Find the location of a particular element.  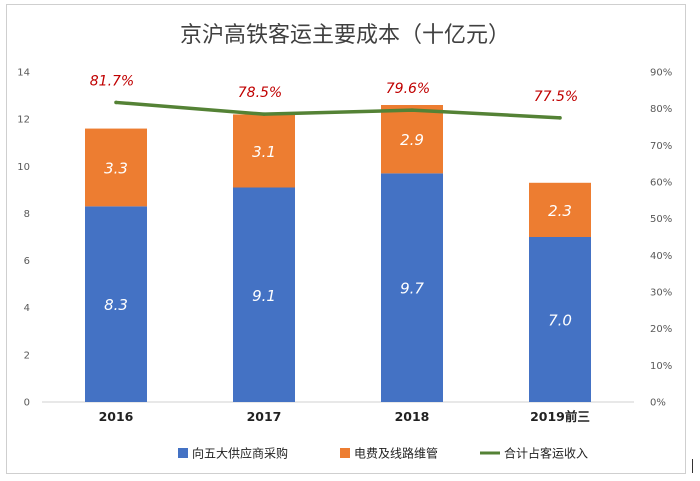

ratio-line is located at coordinates (338, 110).